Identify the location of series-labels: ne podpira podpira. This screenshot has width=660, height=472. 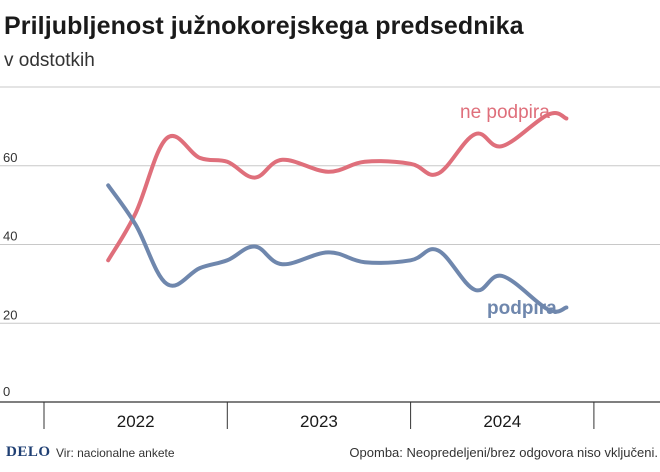
(508, 210).